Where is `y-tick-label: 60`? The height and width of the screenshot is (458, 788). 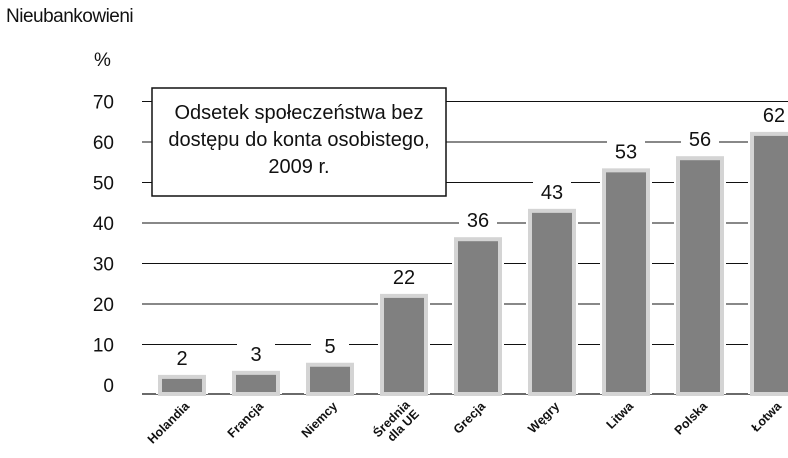
y-tick-label: 60 is located at coordinates (103, 143).